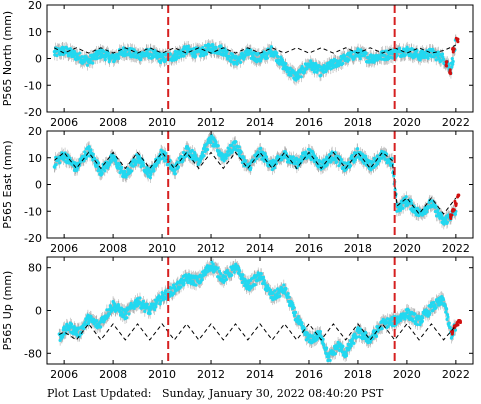  Describe the element at coordinates (407, 248) in the screenshot. I see `x-tick-label: 2020` at that location.